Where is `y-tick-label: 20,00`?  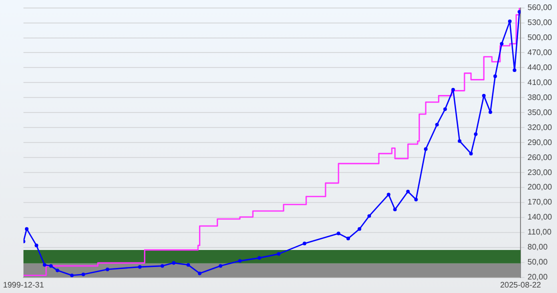
y-tick-label: 20,00 is located at coordinates (538, 277).